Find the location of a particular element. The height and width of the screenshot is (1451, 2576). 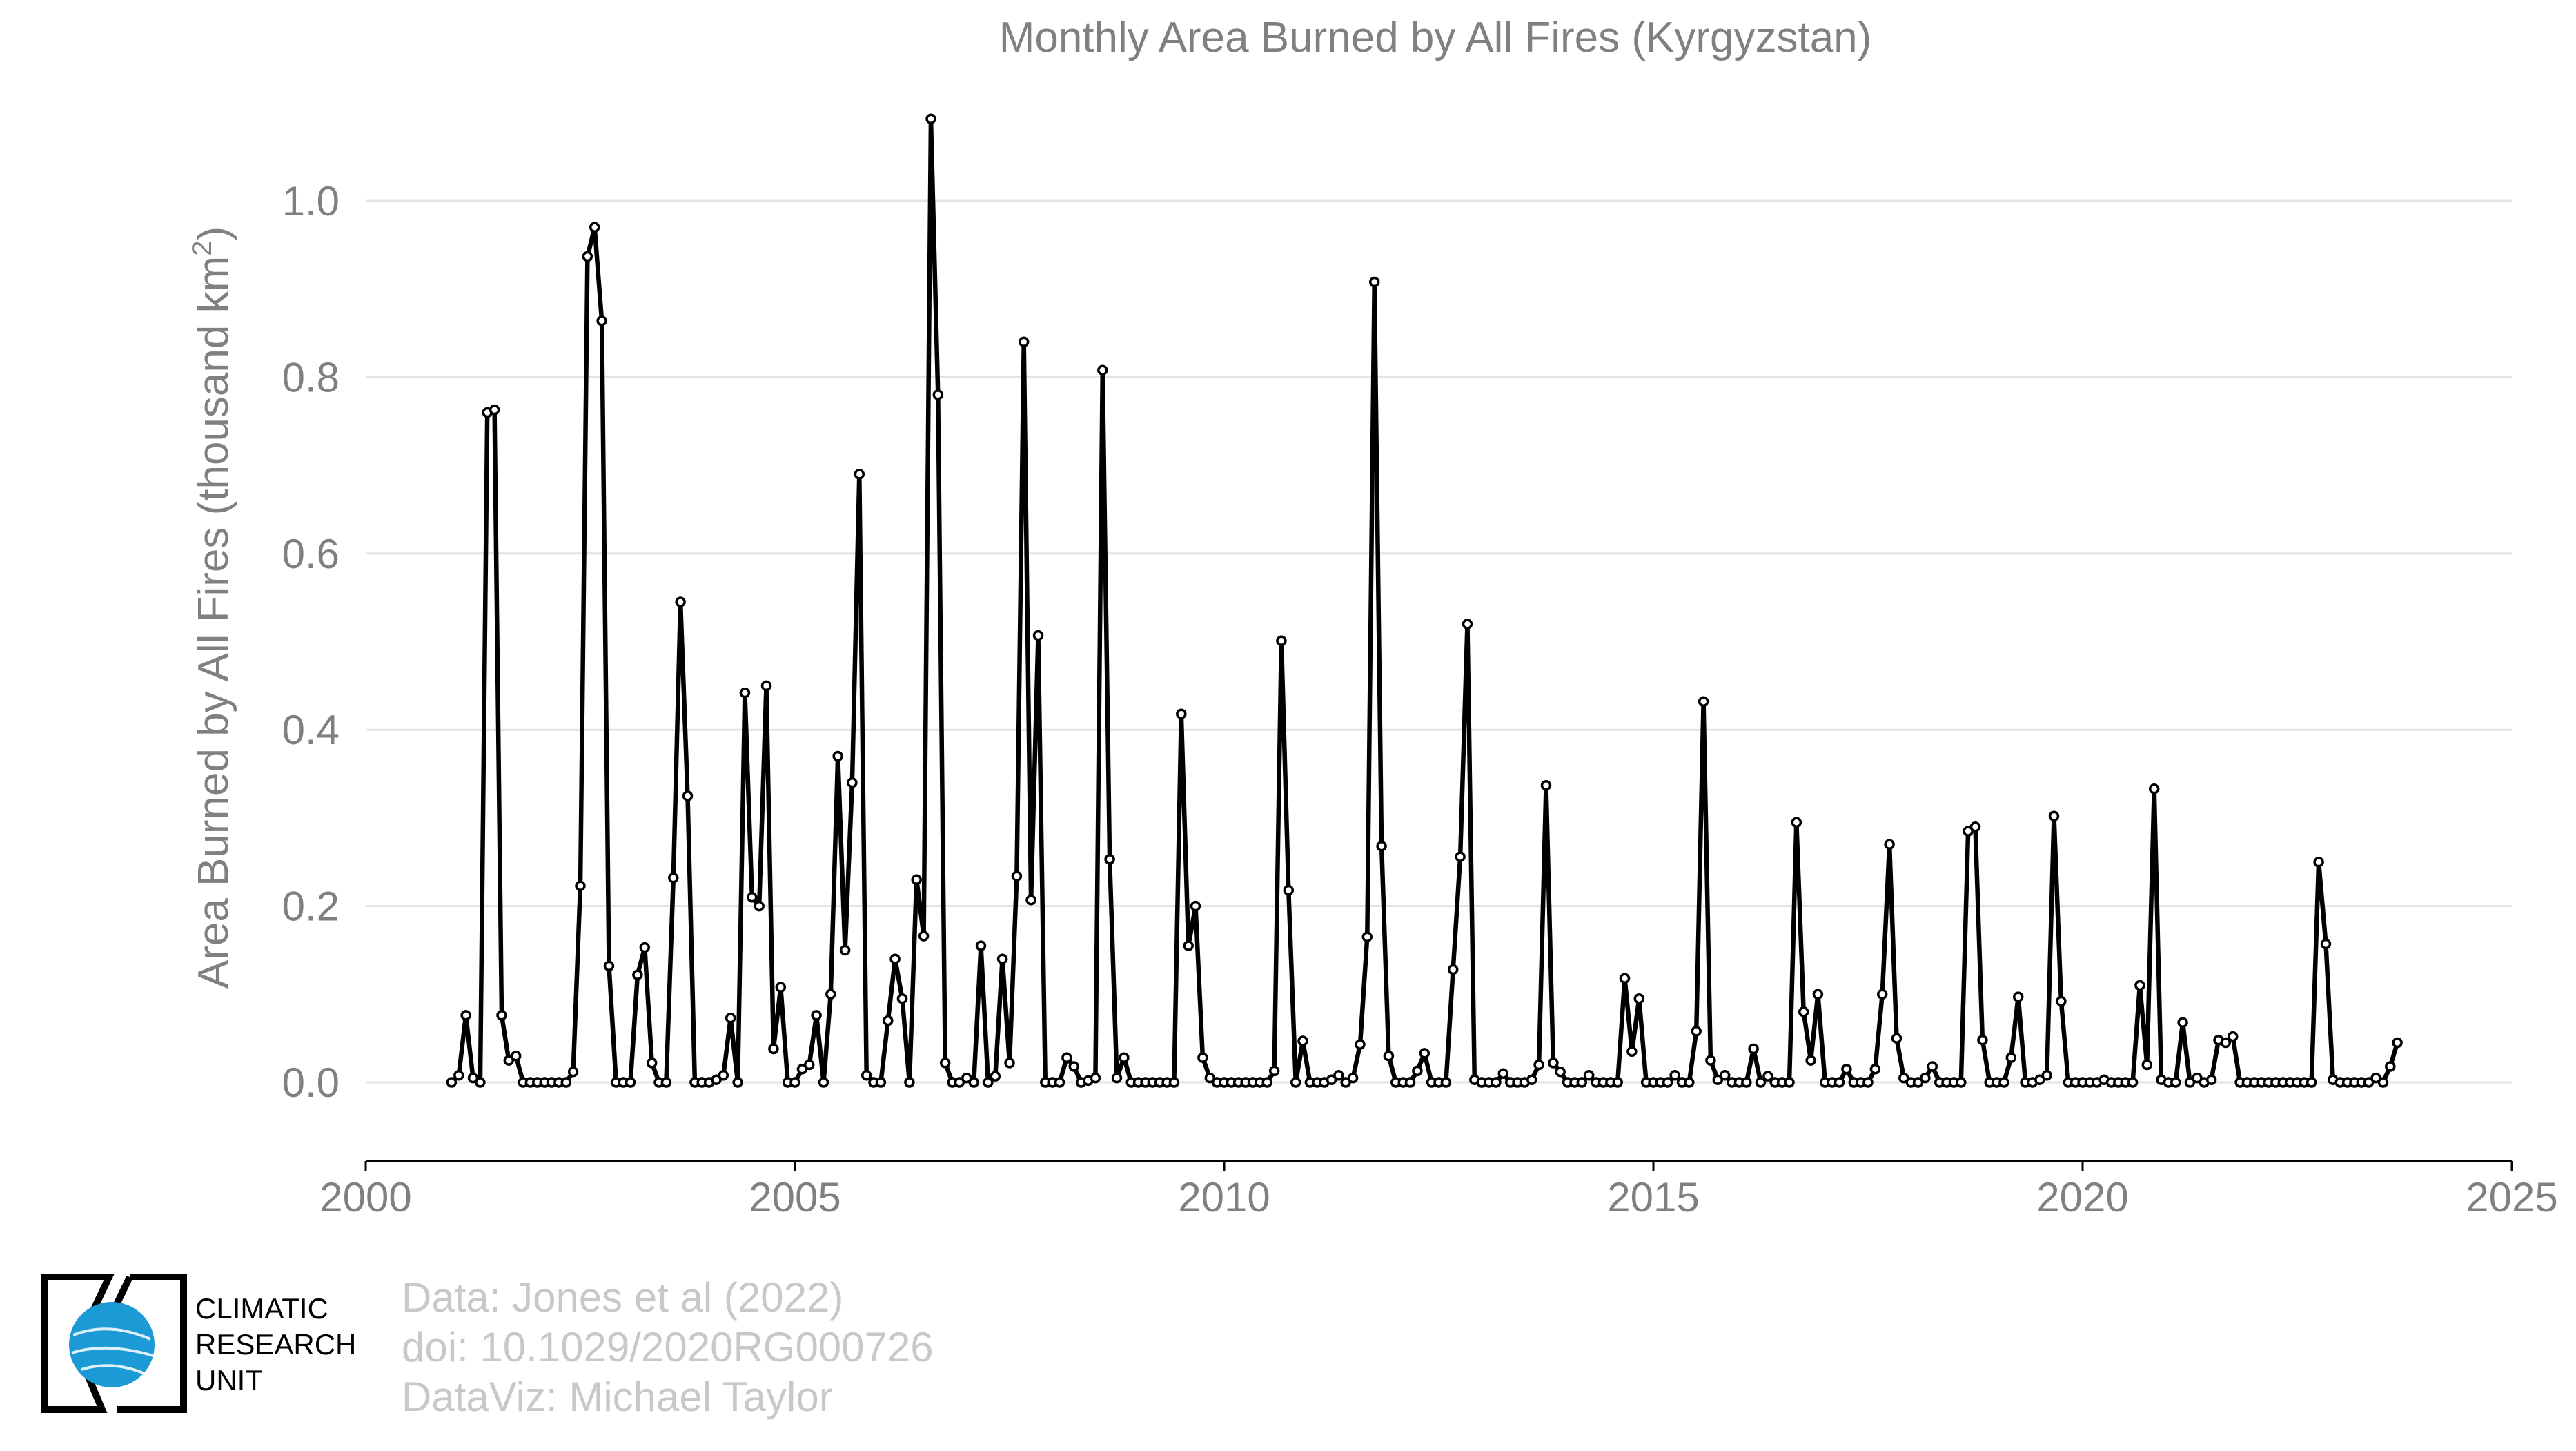

x-tick-marks is located at coordinates (1438, 1166).